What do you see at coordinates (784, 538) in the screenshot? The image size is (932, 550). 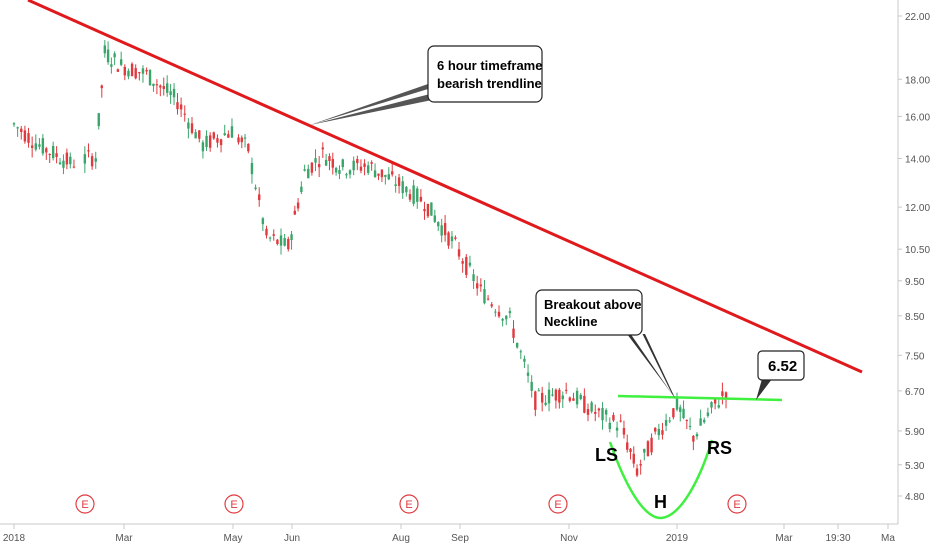 I see `x-tick-label: Mar` at bounding box center [784, 538].